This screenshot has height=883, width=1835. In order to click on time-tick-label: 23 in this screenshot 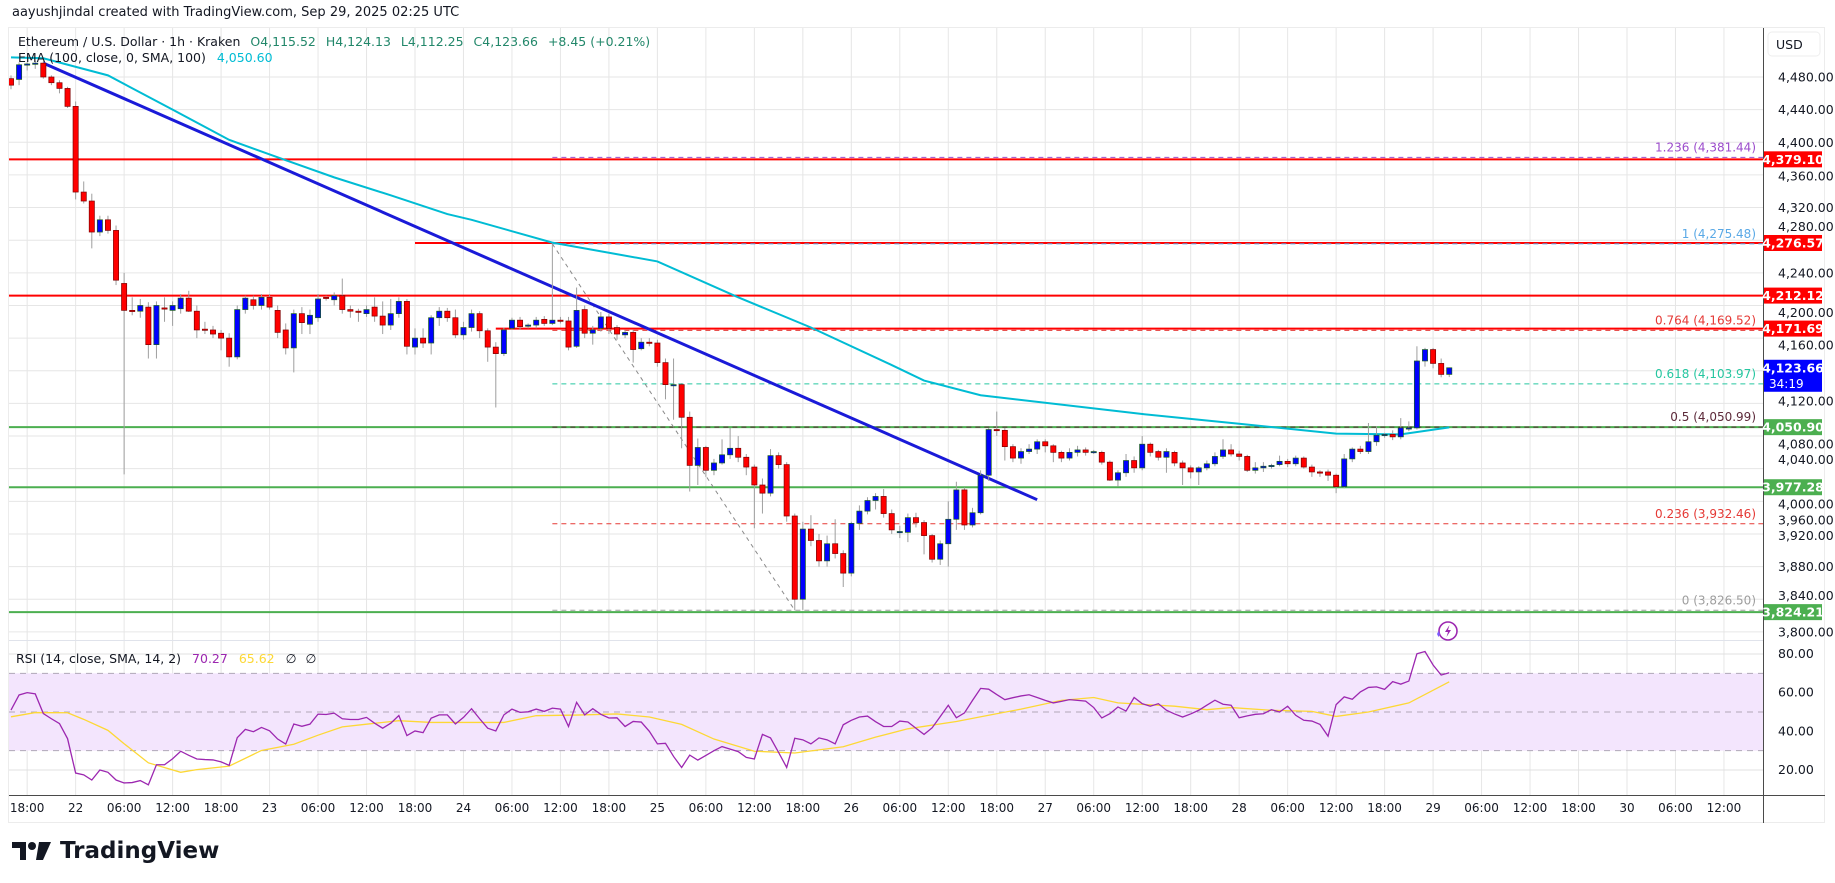, I will do `click(269, 808)`.